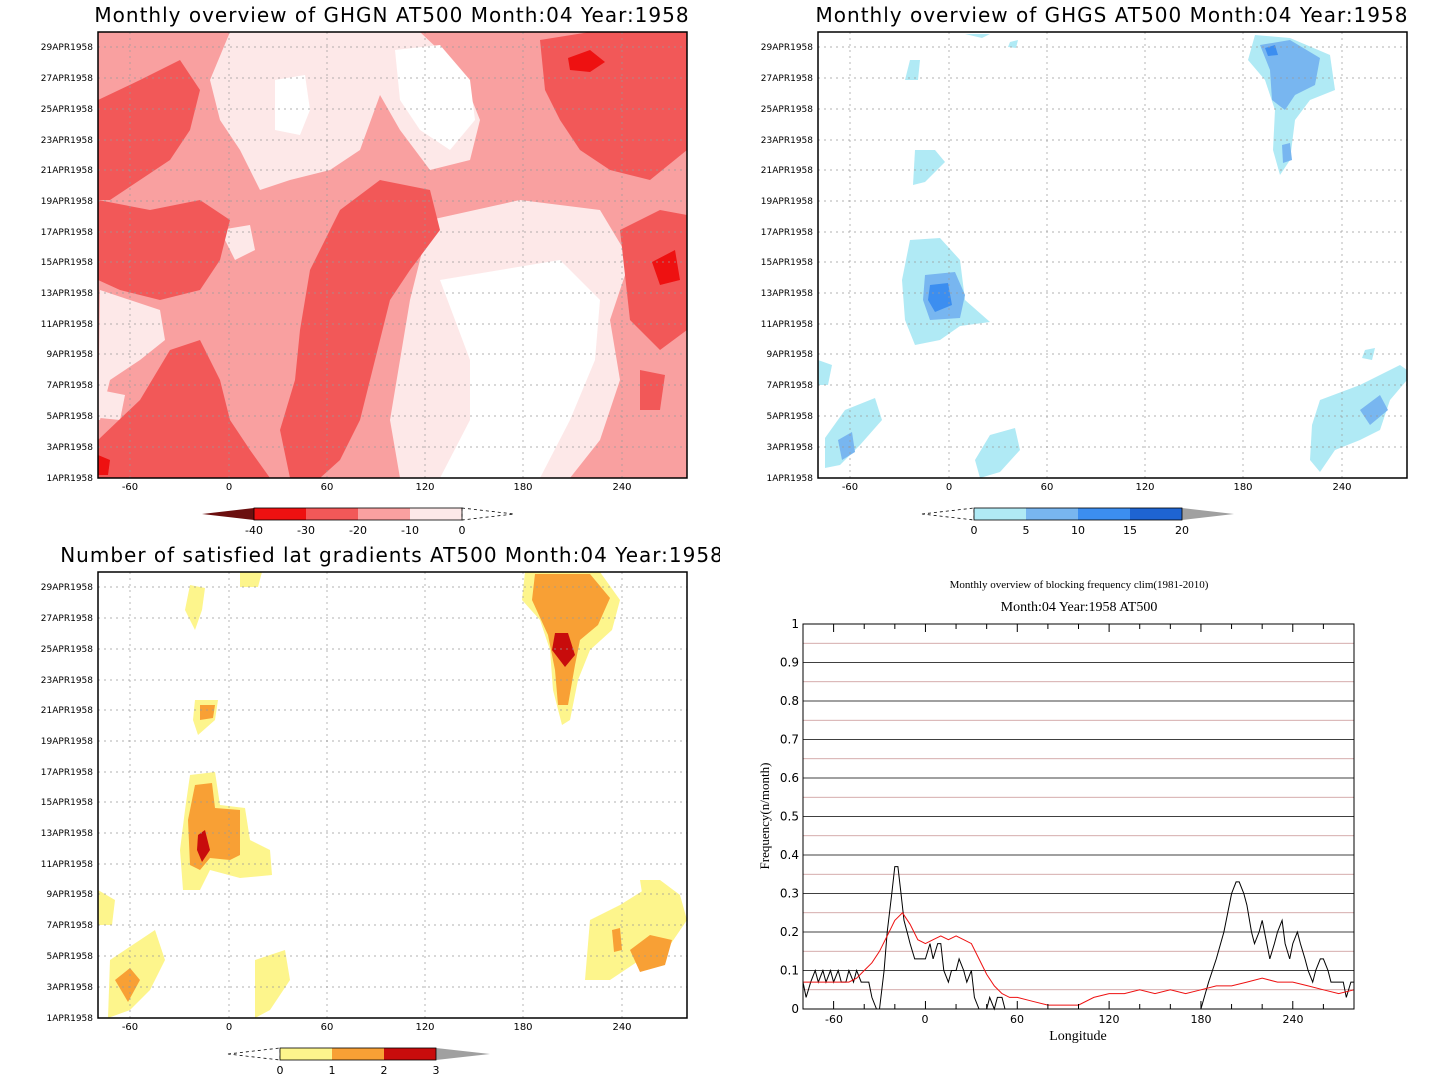  I want to click on gridlines, so click(1078, 816).